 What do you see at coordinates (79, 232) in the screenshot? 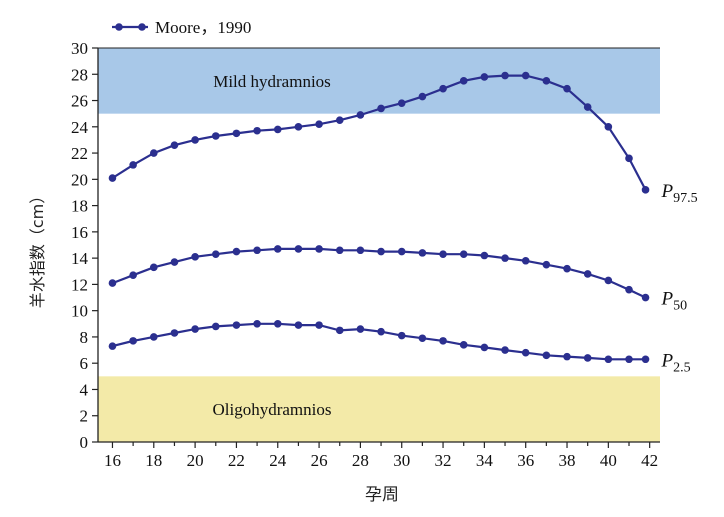
I see `y-tick-label: 16` at bounding box center [79, 232].